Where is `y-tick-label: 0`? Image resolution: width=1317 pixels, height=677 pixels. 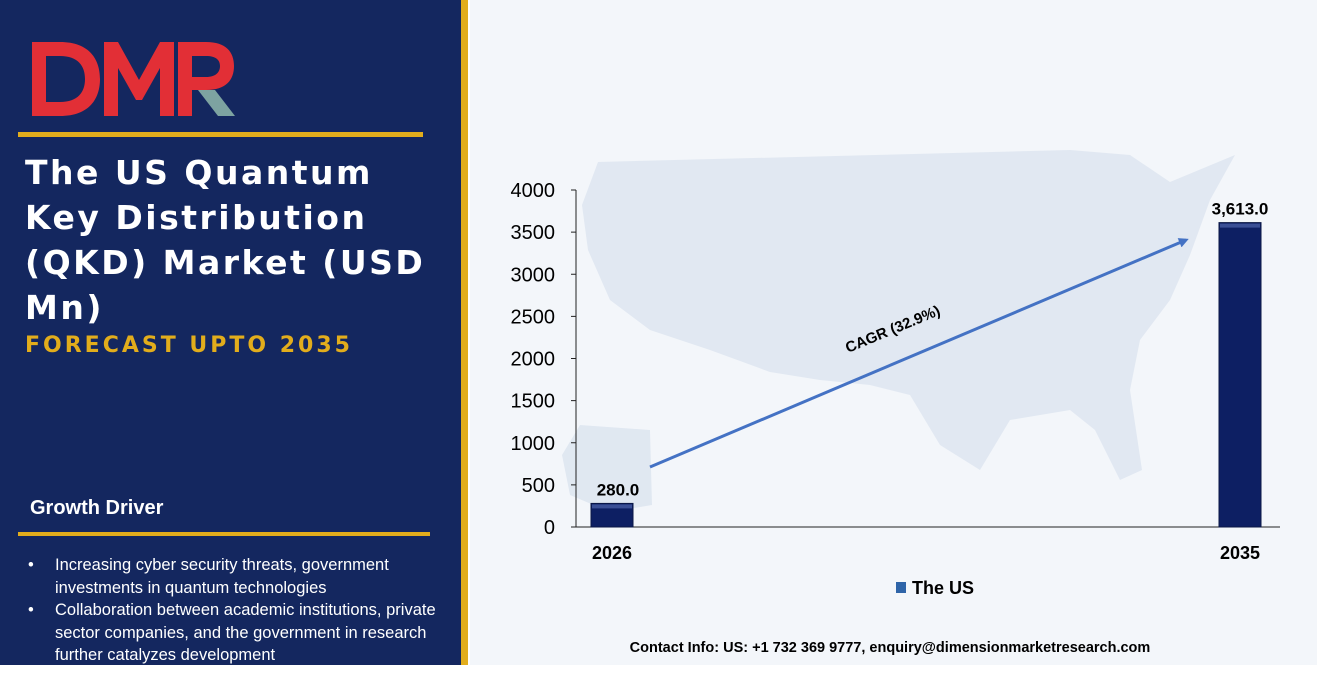
y-tick-label: 0 is located at coordinates (549, 528).